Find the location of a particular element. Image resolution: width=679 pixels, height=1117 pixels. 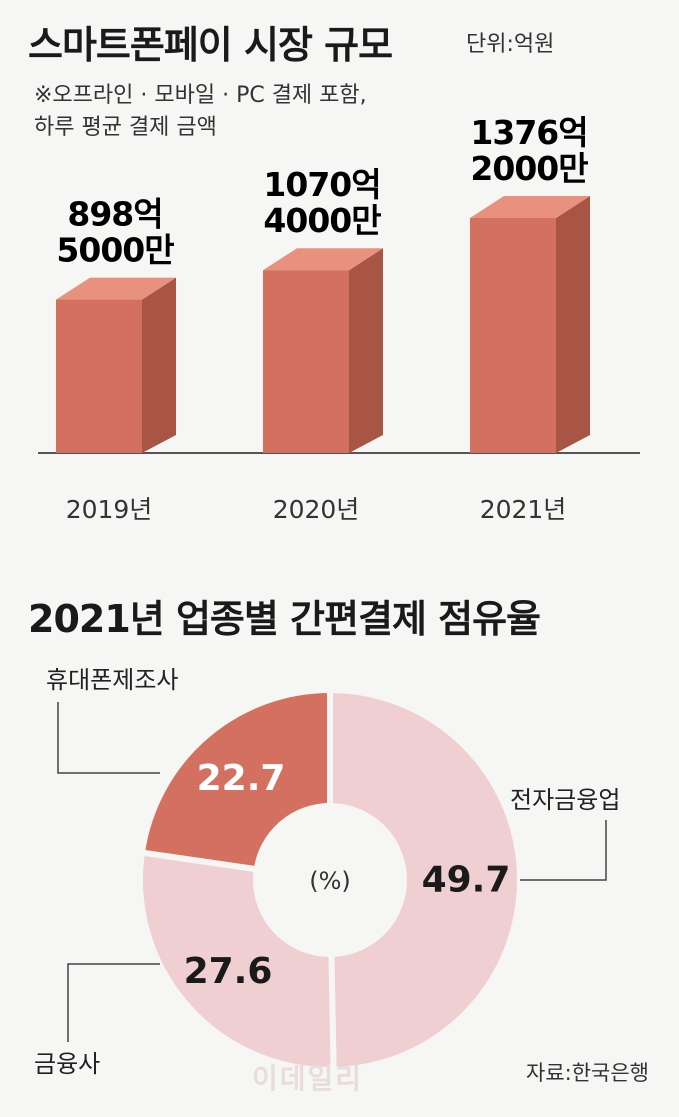

chart-note: ※오프라인 · 모바일 · PC 결제 포함, 하루 평균 결제 금액 is located at coordinates (200, 112).